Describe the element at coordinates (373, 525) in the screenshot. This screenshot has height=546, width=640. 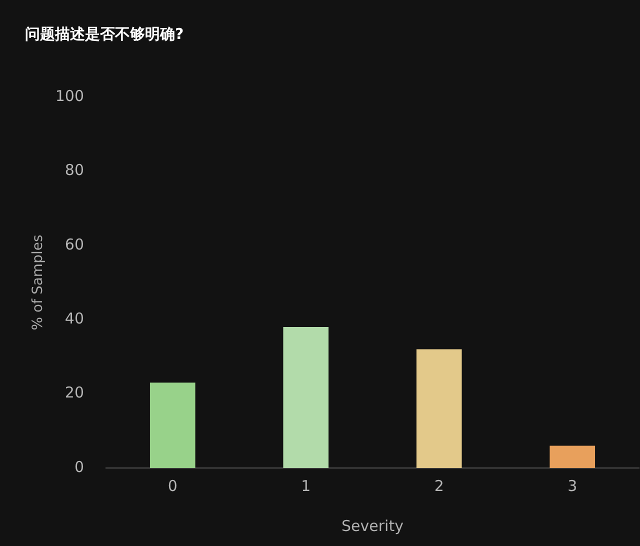
I see `x-axis-title: Severity` at that location.